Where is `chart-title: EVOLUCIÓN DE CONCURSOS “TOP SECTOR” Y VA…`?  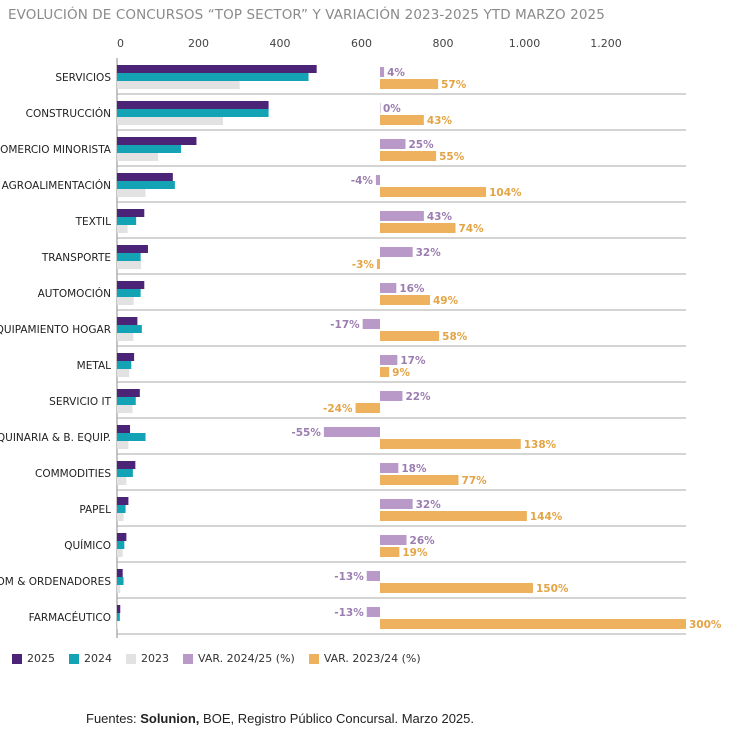 chart-title: EVOLUCIÓN DE CONCURSOS “TOP SECTOR” Y VA… is located at coordinates (306, 15).